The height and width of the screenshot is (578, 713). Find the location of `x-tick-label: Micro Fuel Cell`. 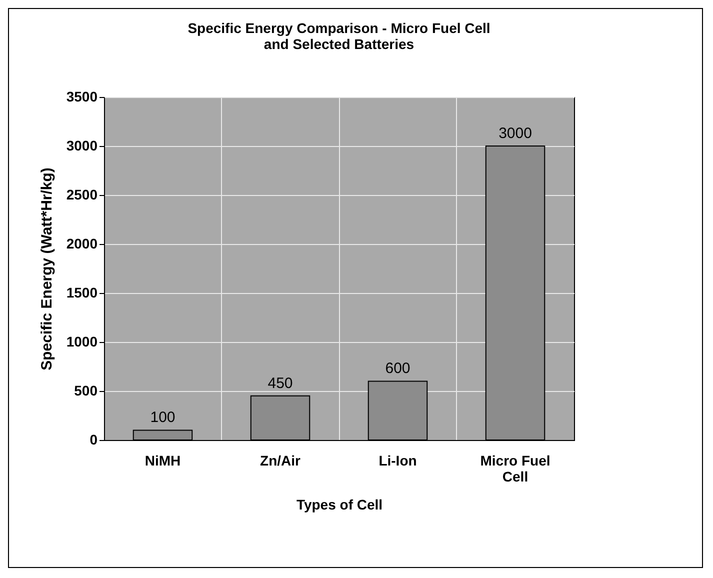

x-tick-label: Micro Fuel Cell is located at coordinates (515, 468).